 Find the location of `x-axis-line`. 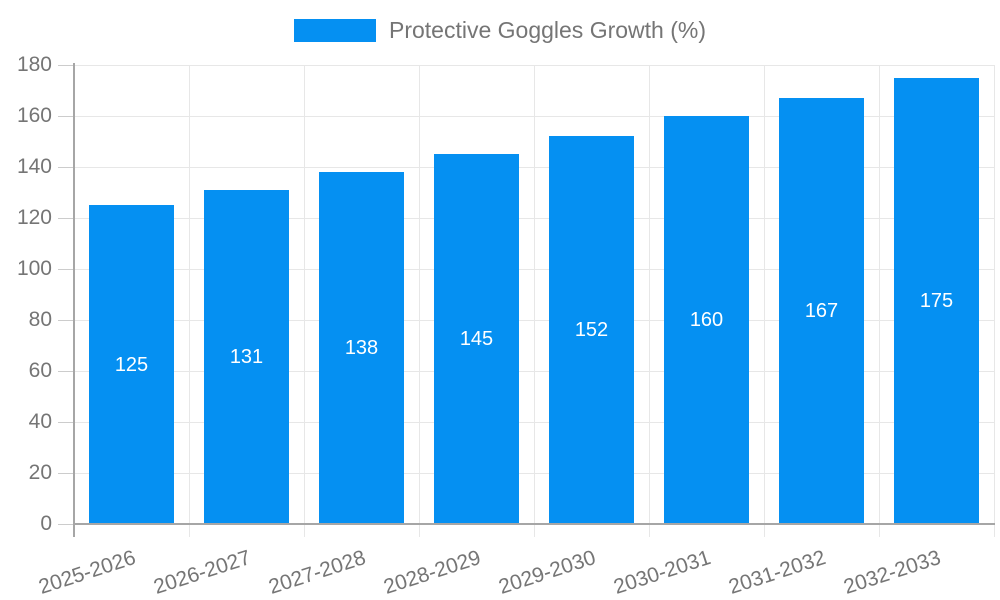

x-axis-line is located at coordinates (534, 524).